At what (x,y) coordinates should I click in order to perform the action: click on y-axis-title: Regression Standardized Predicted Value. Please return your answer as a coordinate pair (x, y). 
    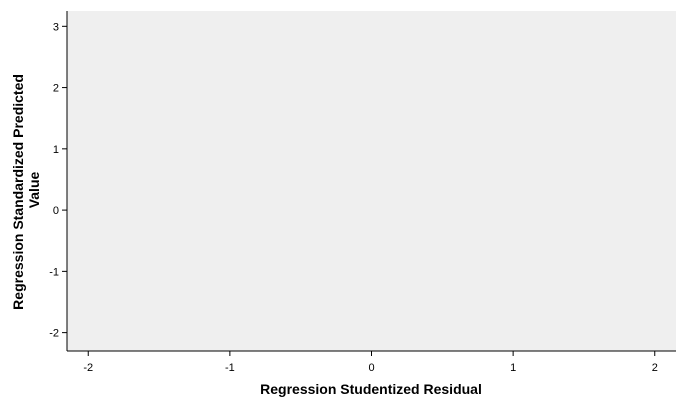
    Looking at the image, I should click on (26, 190).